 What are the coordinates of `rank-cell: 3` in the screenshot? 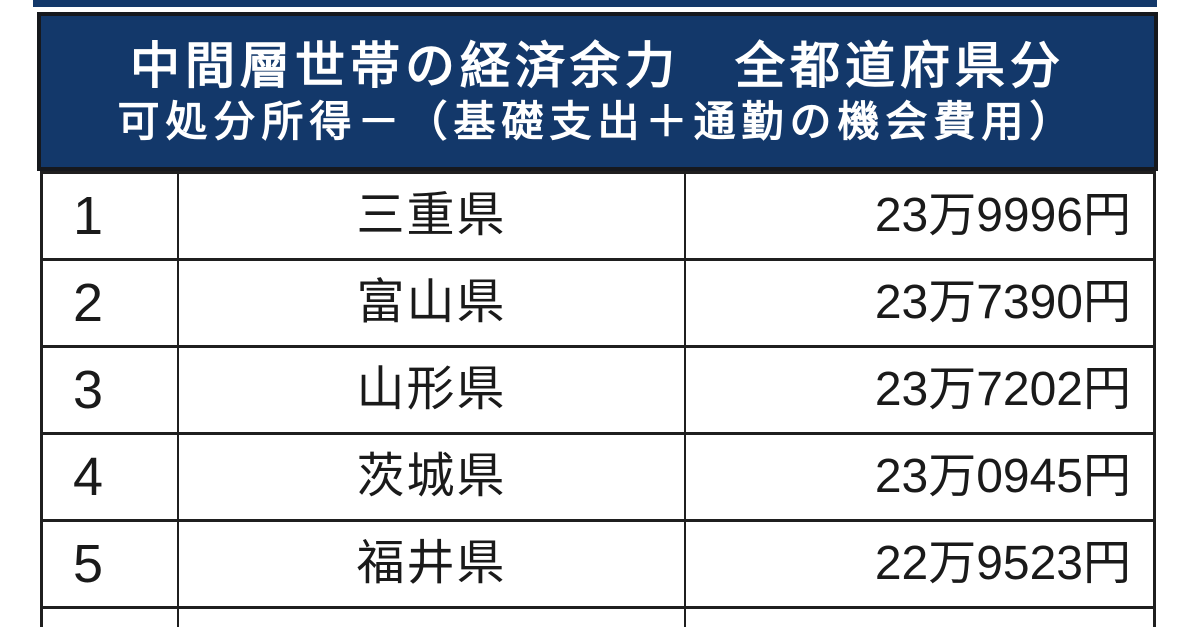 It's located at (111, 390).